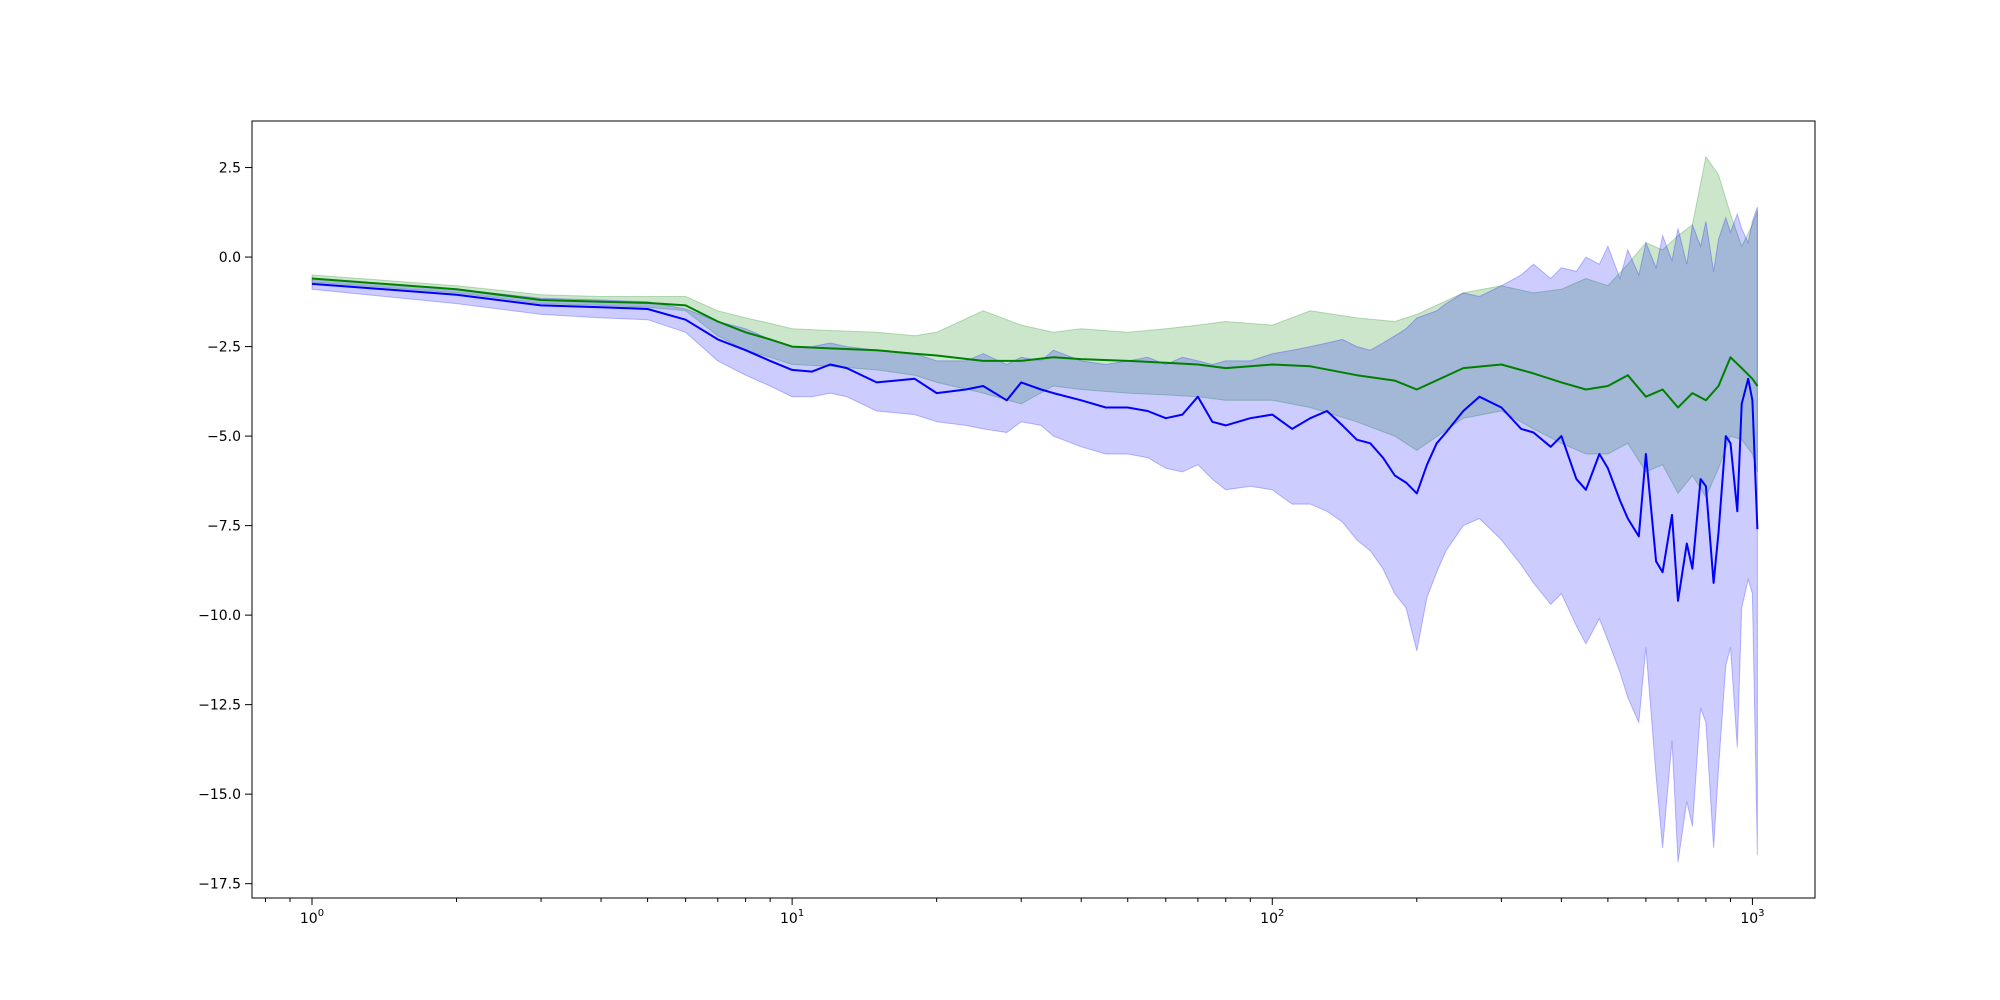 This screenshot has width=2000, height=1000. What do you see at coordinates (1014, 912) in the screenshot?
I see `x-axis: 10⁰ 10¹ 10² 10³` at bounding box center [1014, 912].